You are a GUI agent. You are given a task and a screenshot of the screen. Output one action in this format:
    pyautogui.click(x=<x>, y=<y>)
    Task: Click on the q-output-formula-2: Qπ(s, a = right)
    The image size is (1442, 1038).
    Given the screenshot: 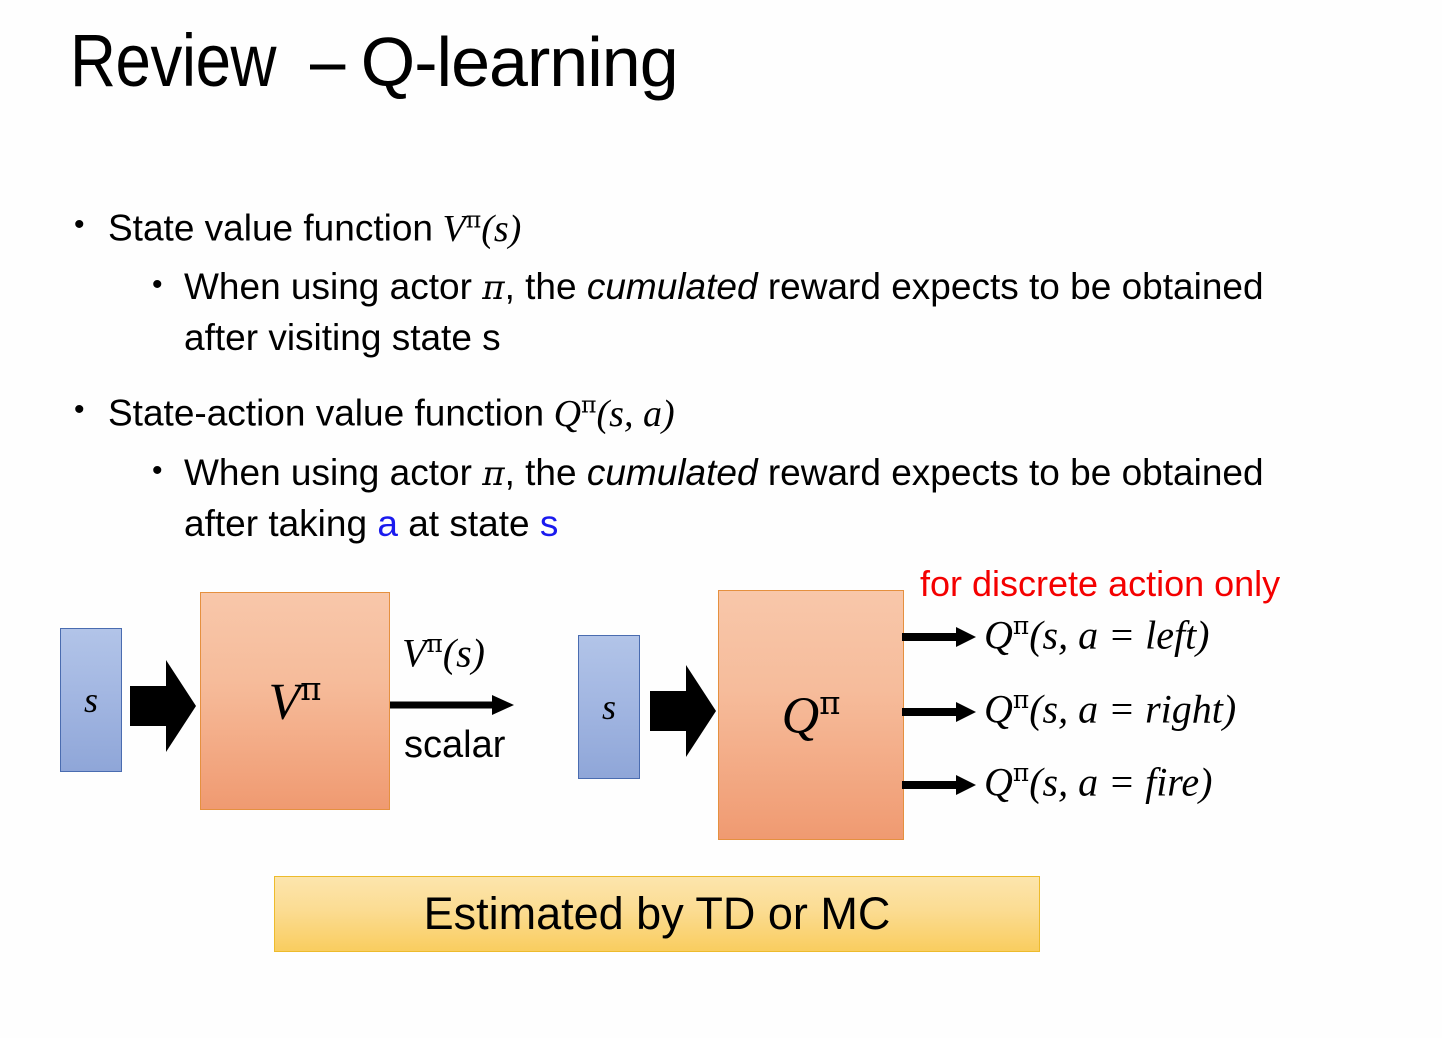 What is the action you would take?
    pyautogui.click(x=1110, y=708)
    